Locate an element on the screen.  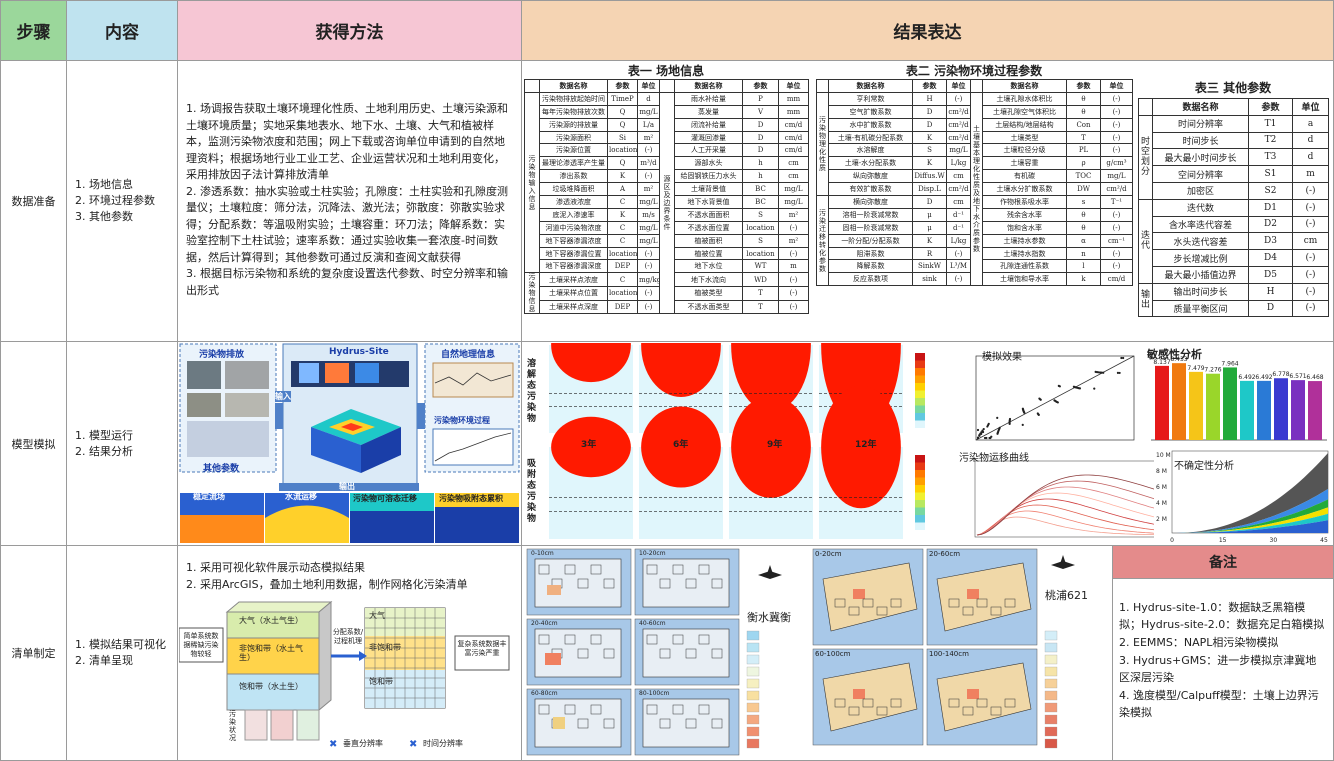
x-tick-label: 30 is located at coordinates (1274, 540).